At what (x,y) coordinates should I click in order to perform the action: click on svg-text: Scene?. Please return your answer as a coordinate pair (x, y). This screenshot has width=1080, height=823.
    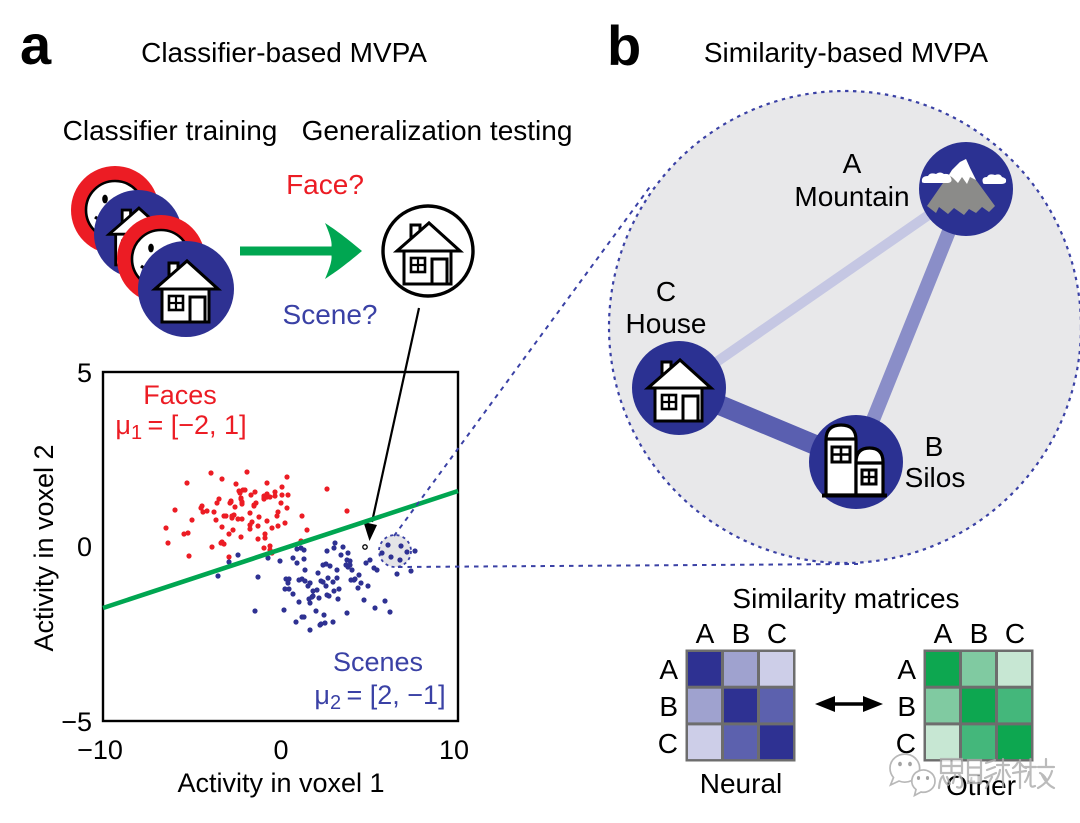
    Looking at the image, I should click on (330, 314).